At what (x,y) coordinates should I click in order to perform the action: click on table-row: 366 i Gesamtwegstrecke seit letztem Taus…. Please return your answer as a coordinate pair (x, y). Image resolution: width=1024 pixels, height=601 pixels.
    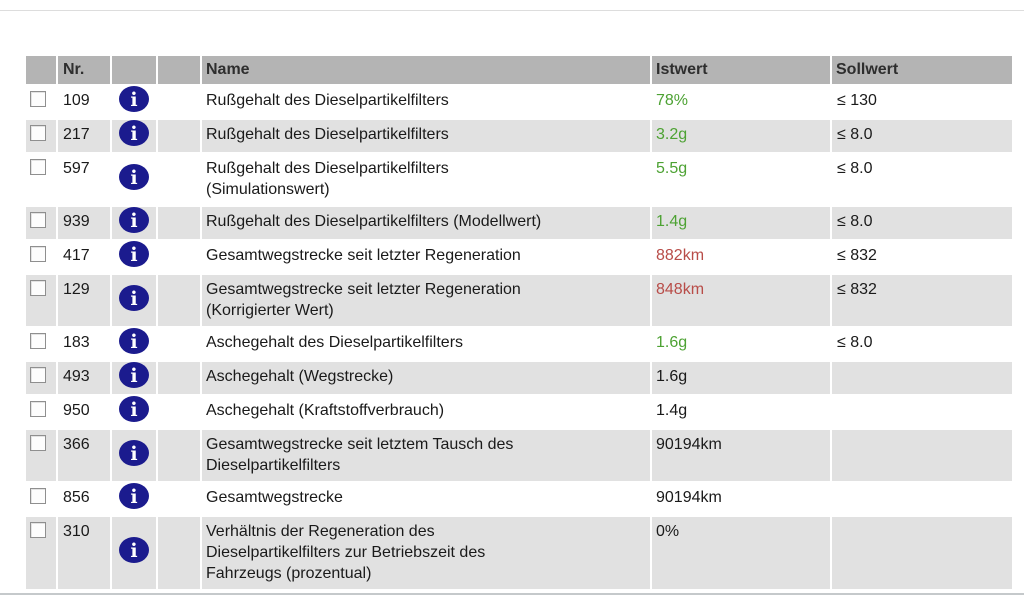
    Looking at the image, I should click on (519, 455).